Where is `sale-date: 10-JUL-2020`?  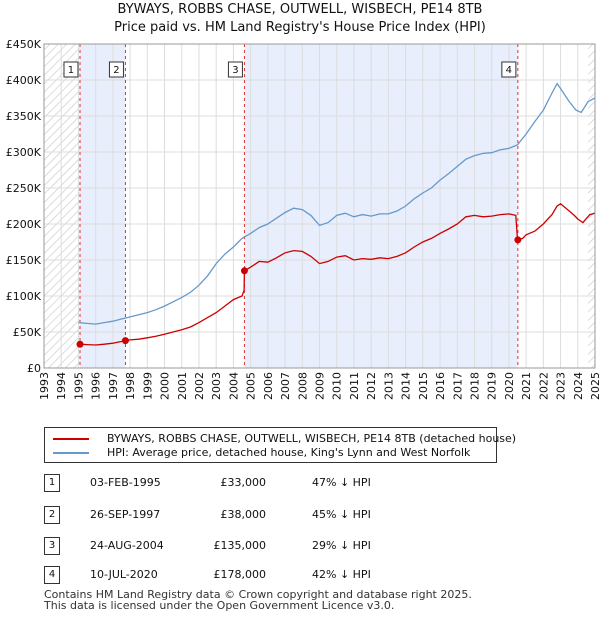
sale-date: 10-JUL-2020 is located at coordinates (124, 574).